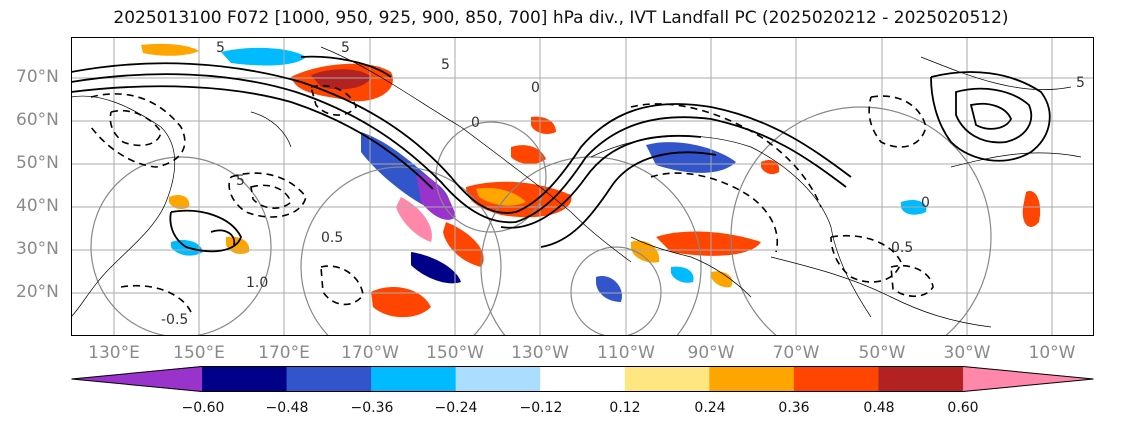 The width and height of the screenshot is (1122, 429). Describe the element at coordinates (710, 408) in the screenshot. I see `colorbar-tick-label: 0.24` at that location.